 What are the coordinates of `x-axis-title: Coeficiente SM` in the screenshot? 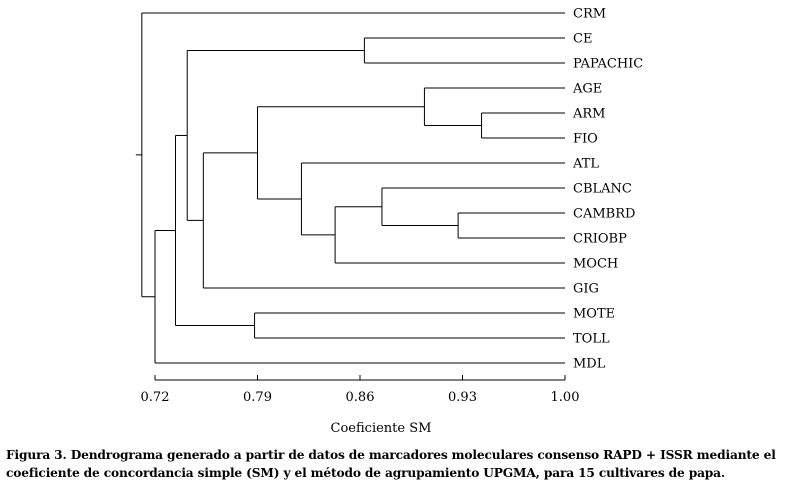 It's located at (381, 428).